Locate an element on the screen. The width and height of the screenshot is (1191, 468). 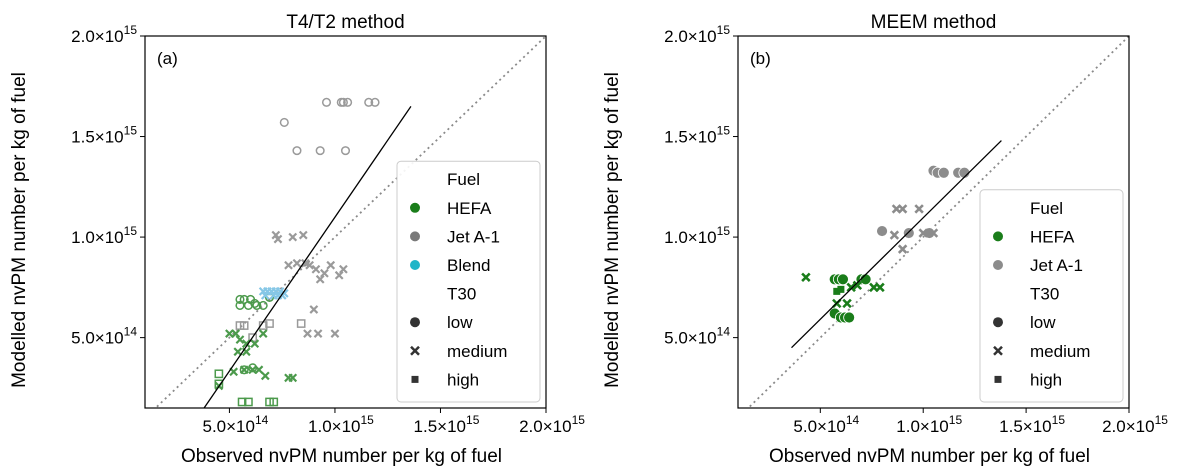
legend: Fuel HEFA Jet A-1 T30 low medium high is located at coordinates (1051, 296).